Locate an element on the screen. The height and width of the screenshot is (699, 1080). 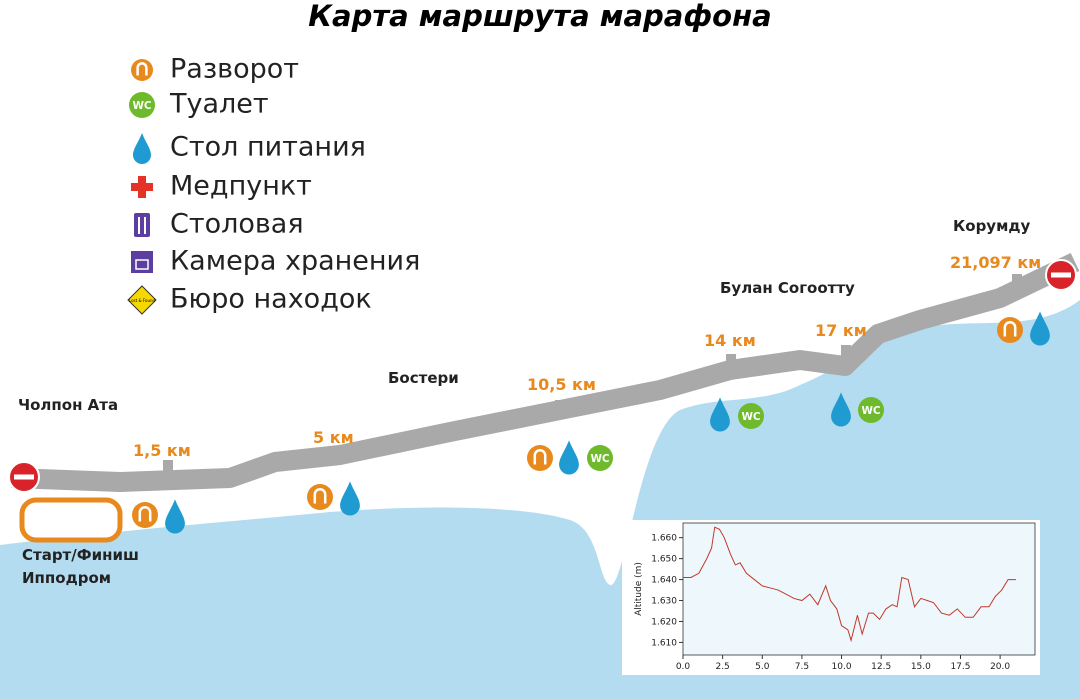
food-icon is located at coordinates (142, 225).